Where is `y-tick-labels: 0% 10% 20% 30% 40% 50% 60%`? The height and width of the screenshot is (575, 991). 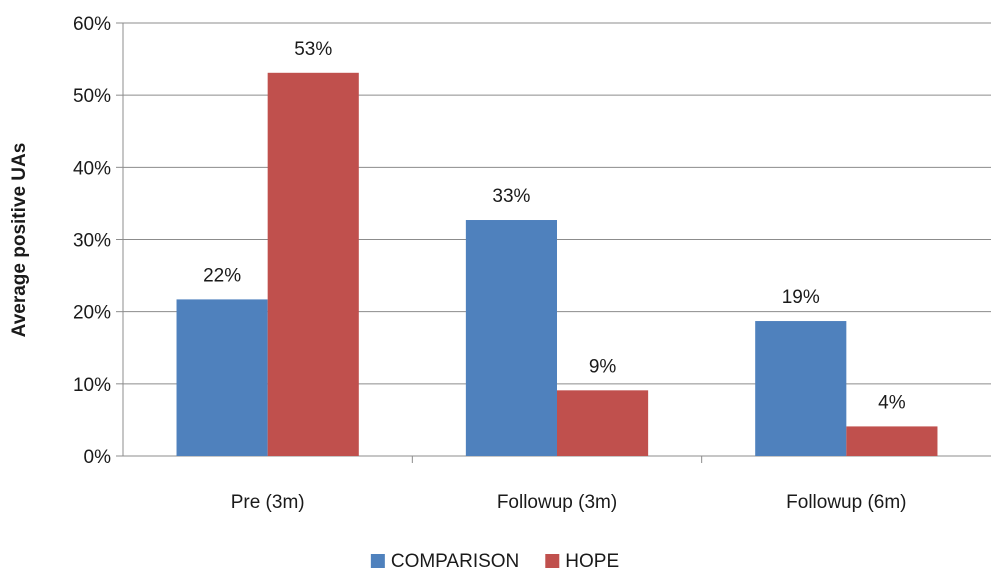
y-tick-labels: 0% 10% 20% 30% 40% 50% 60% is located at coordinates (92, 241).